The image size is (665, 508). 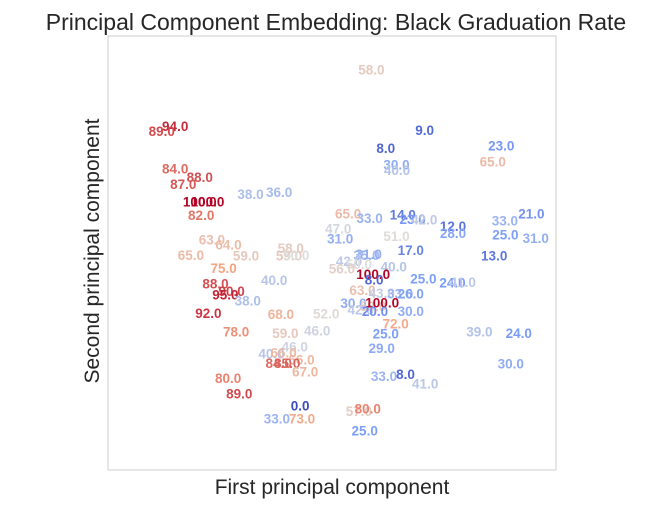 I want to click on point-label-60: 26.0, so click(x=411, y=294).